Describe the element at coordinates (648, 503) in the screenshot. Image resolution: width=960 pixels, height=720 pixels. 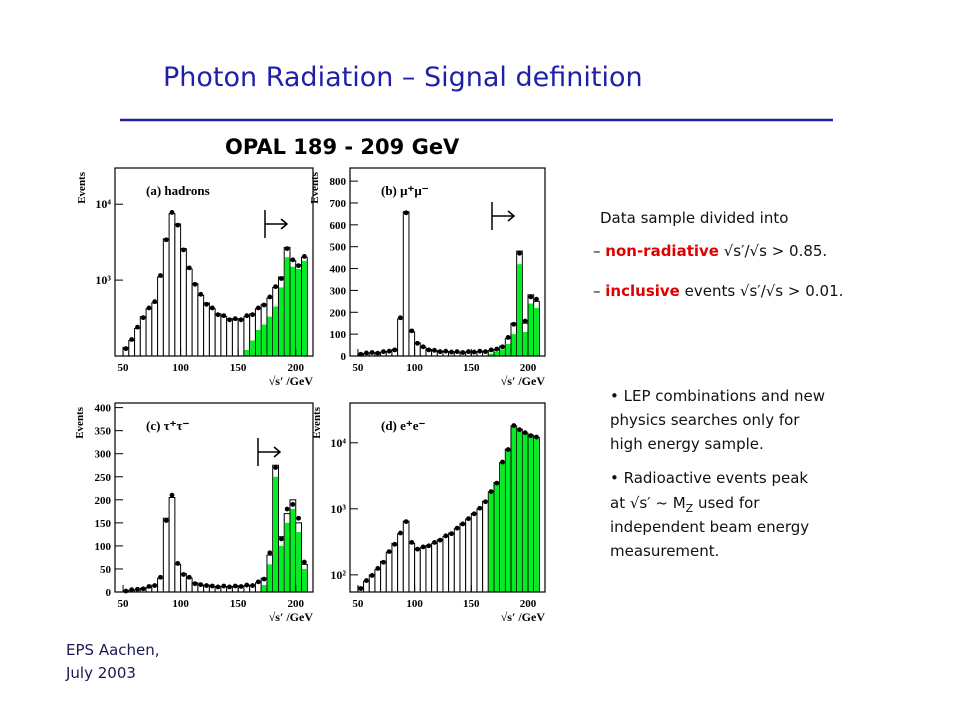
I see `bullet-text: at √s′ ~ M` at that location.